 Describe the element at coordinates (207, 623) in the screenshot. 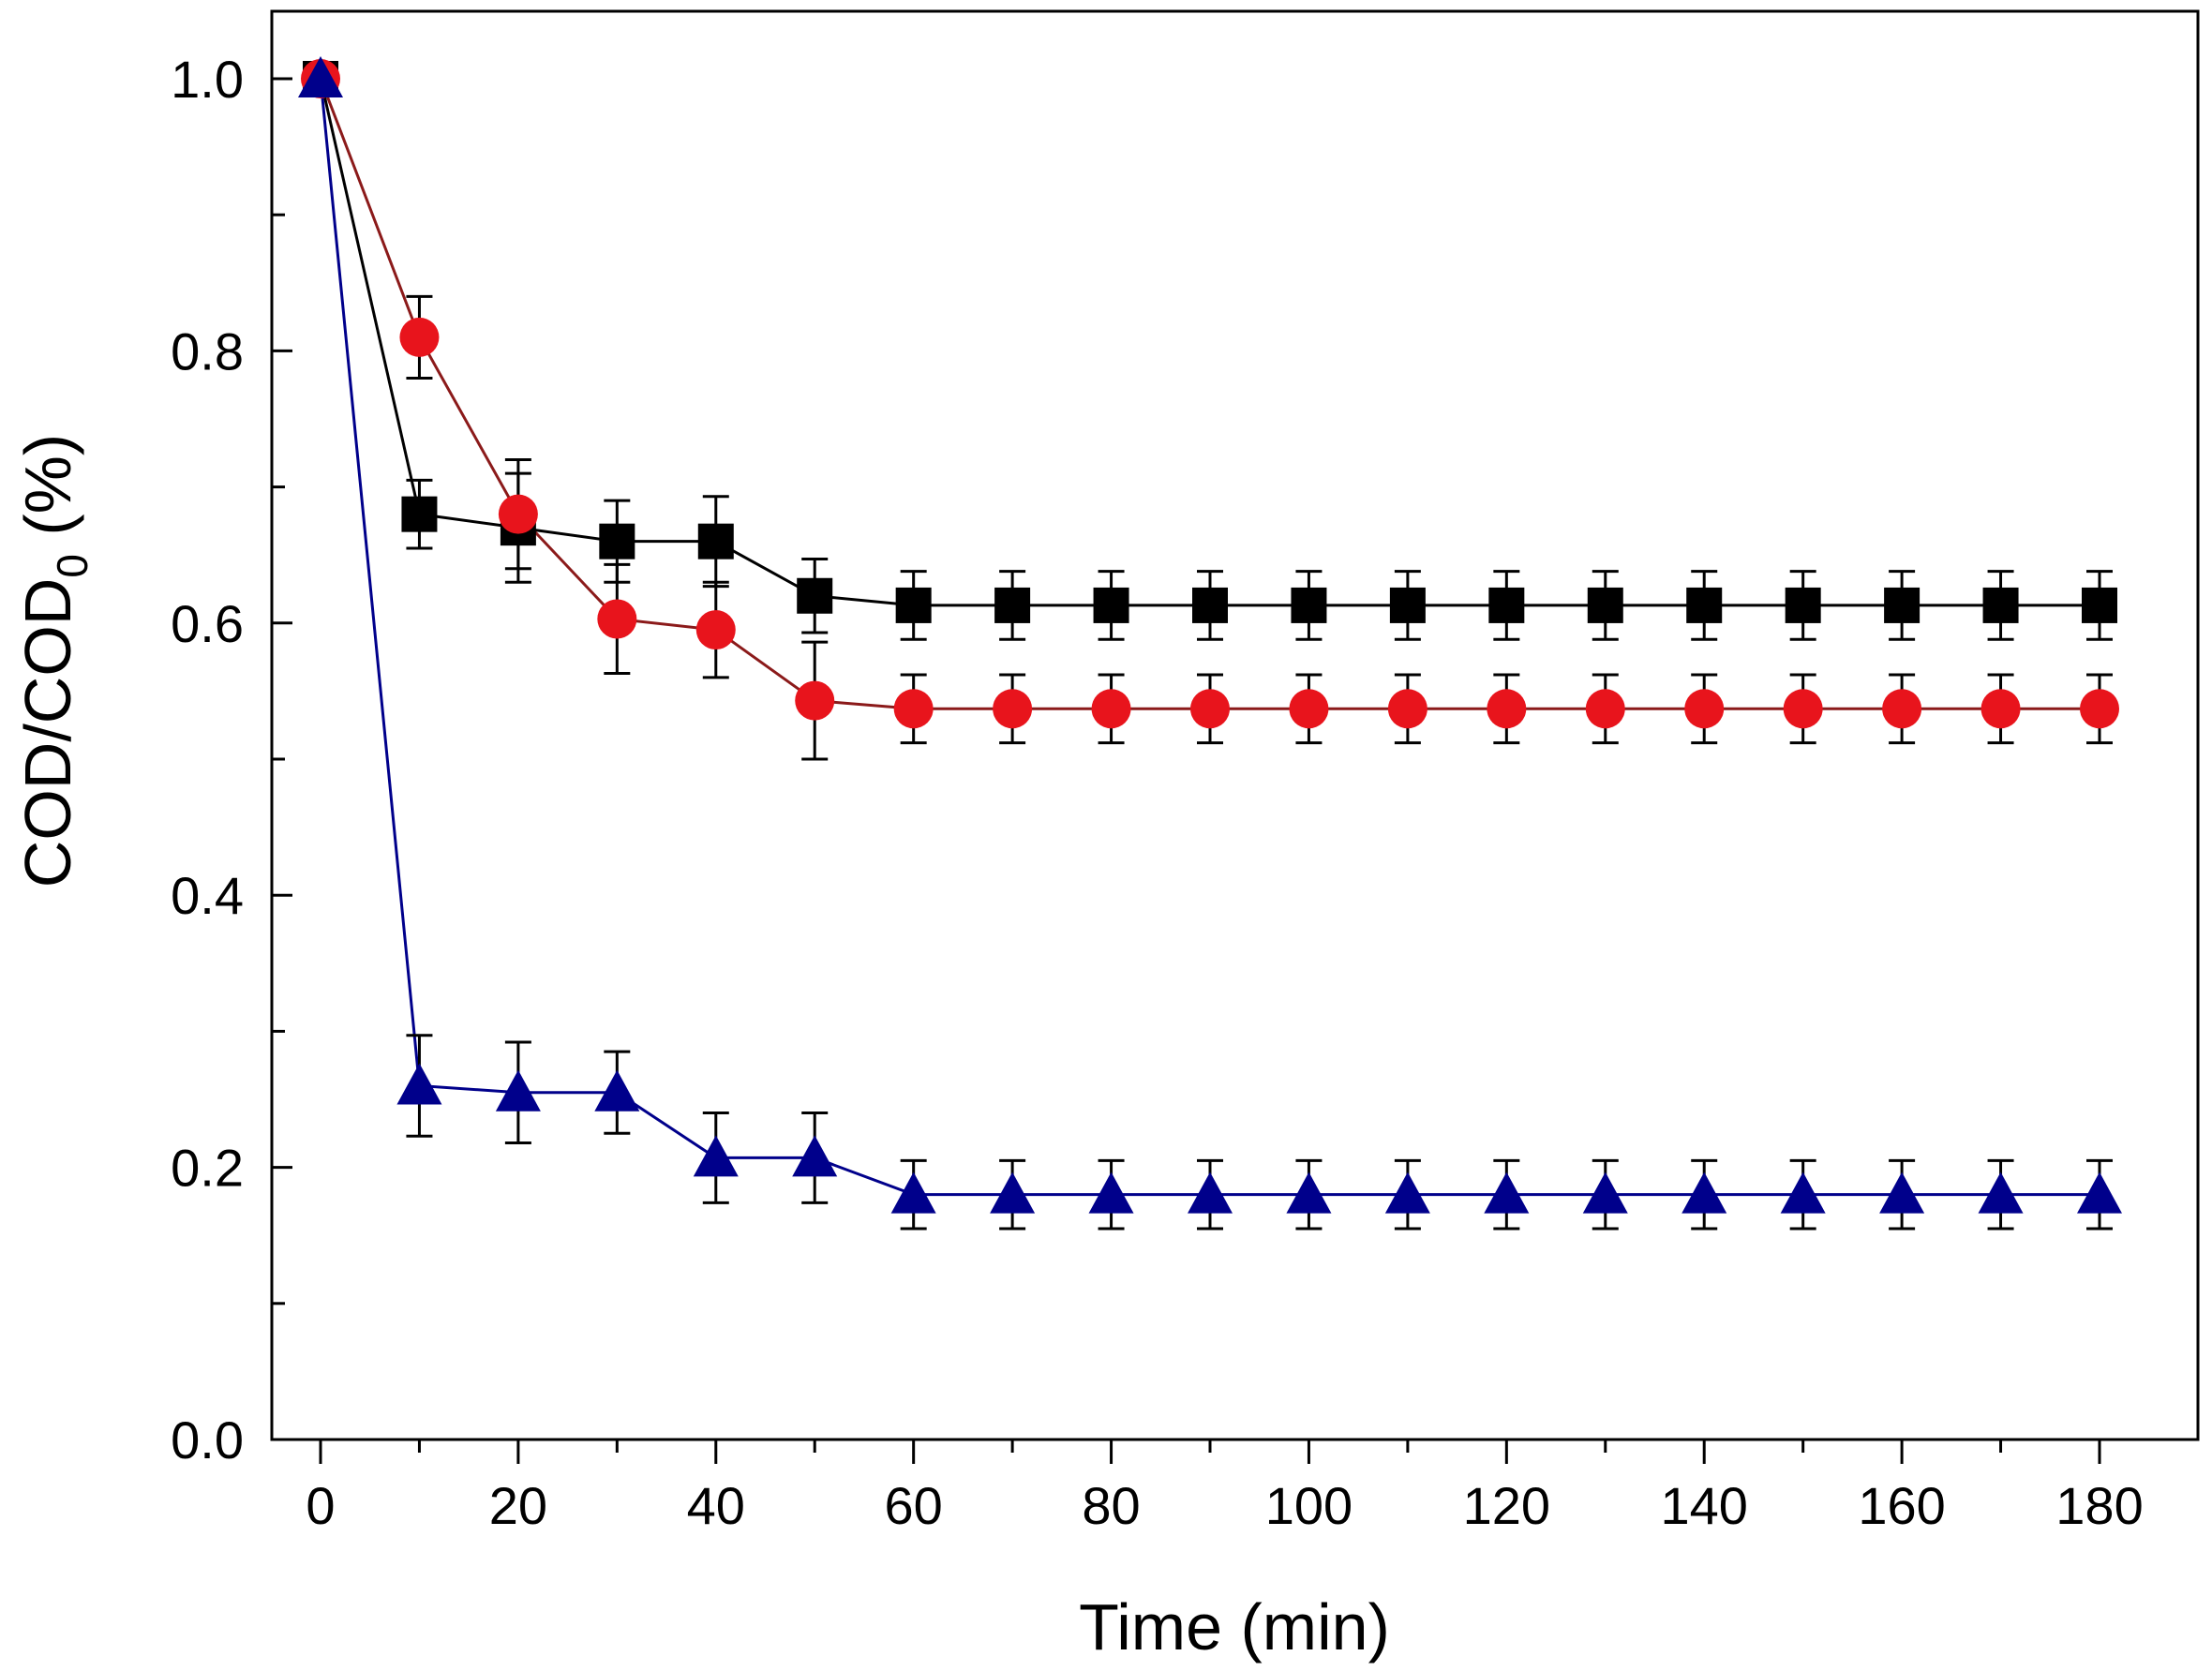

I see `y-tick-label: 0.6` at that location.